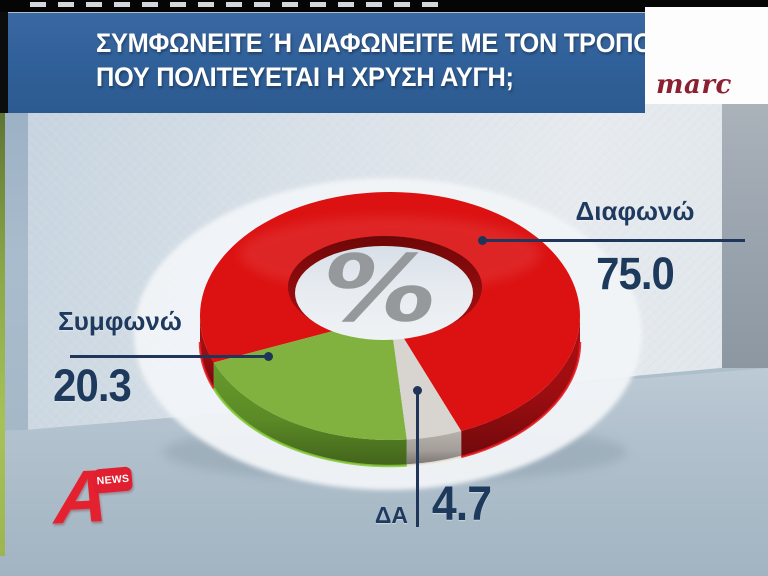 The height and width of the screenshot is (576, 768). What do you see at coordinates (237, 4) in the screenshot?
I see `ticker-dashes` at bounding box center [237, 4].